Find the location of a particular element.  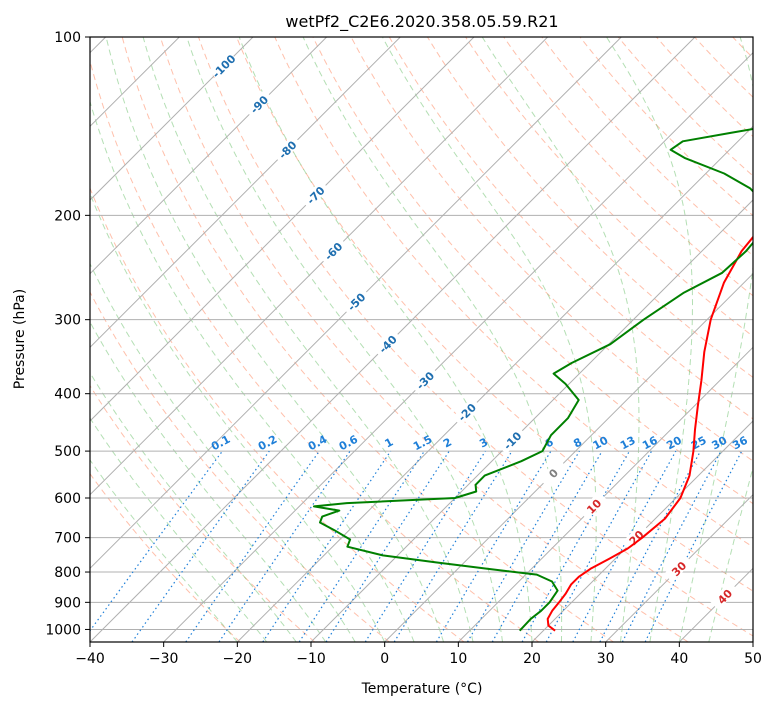

x-tick-label: −20 is located at coordinates (238, 659).